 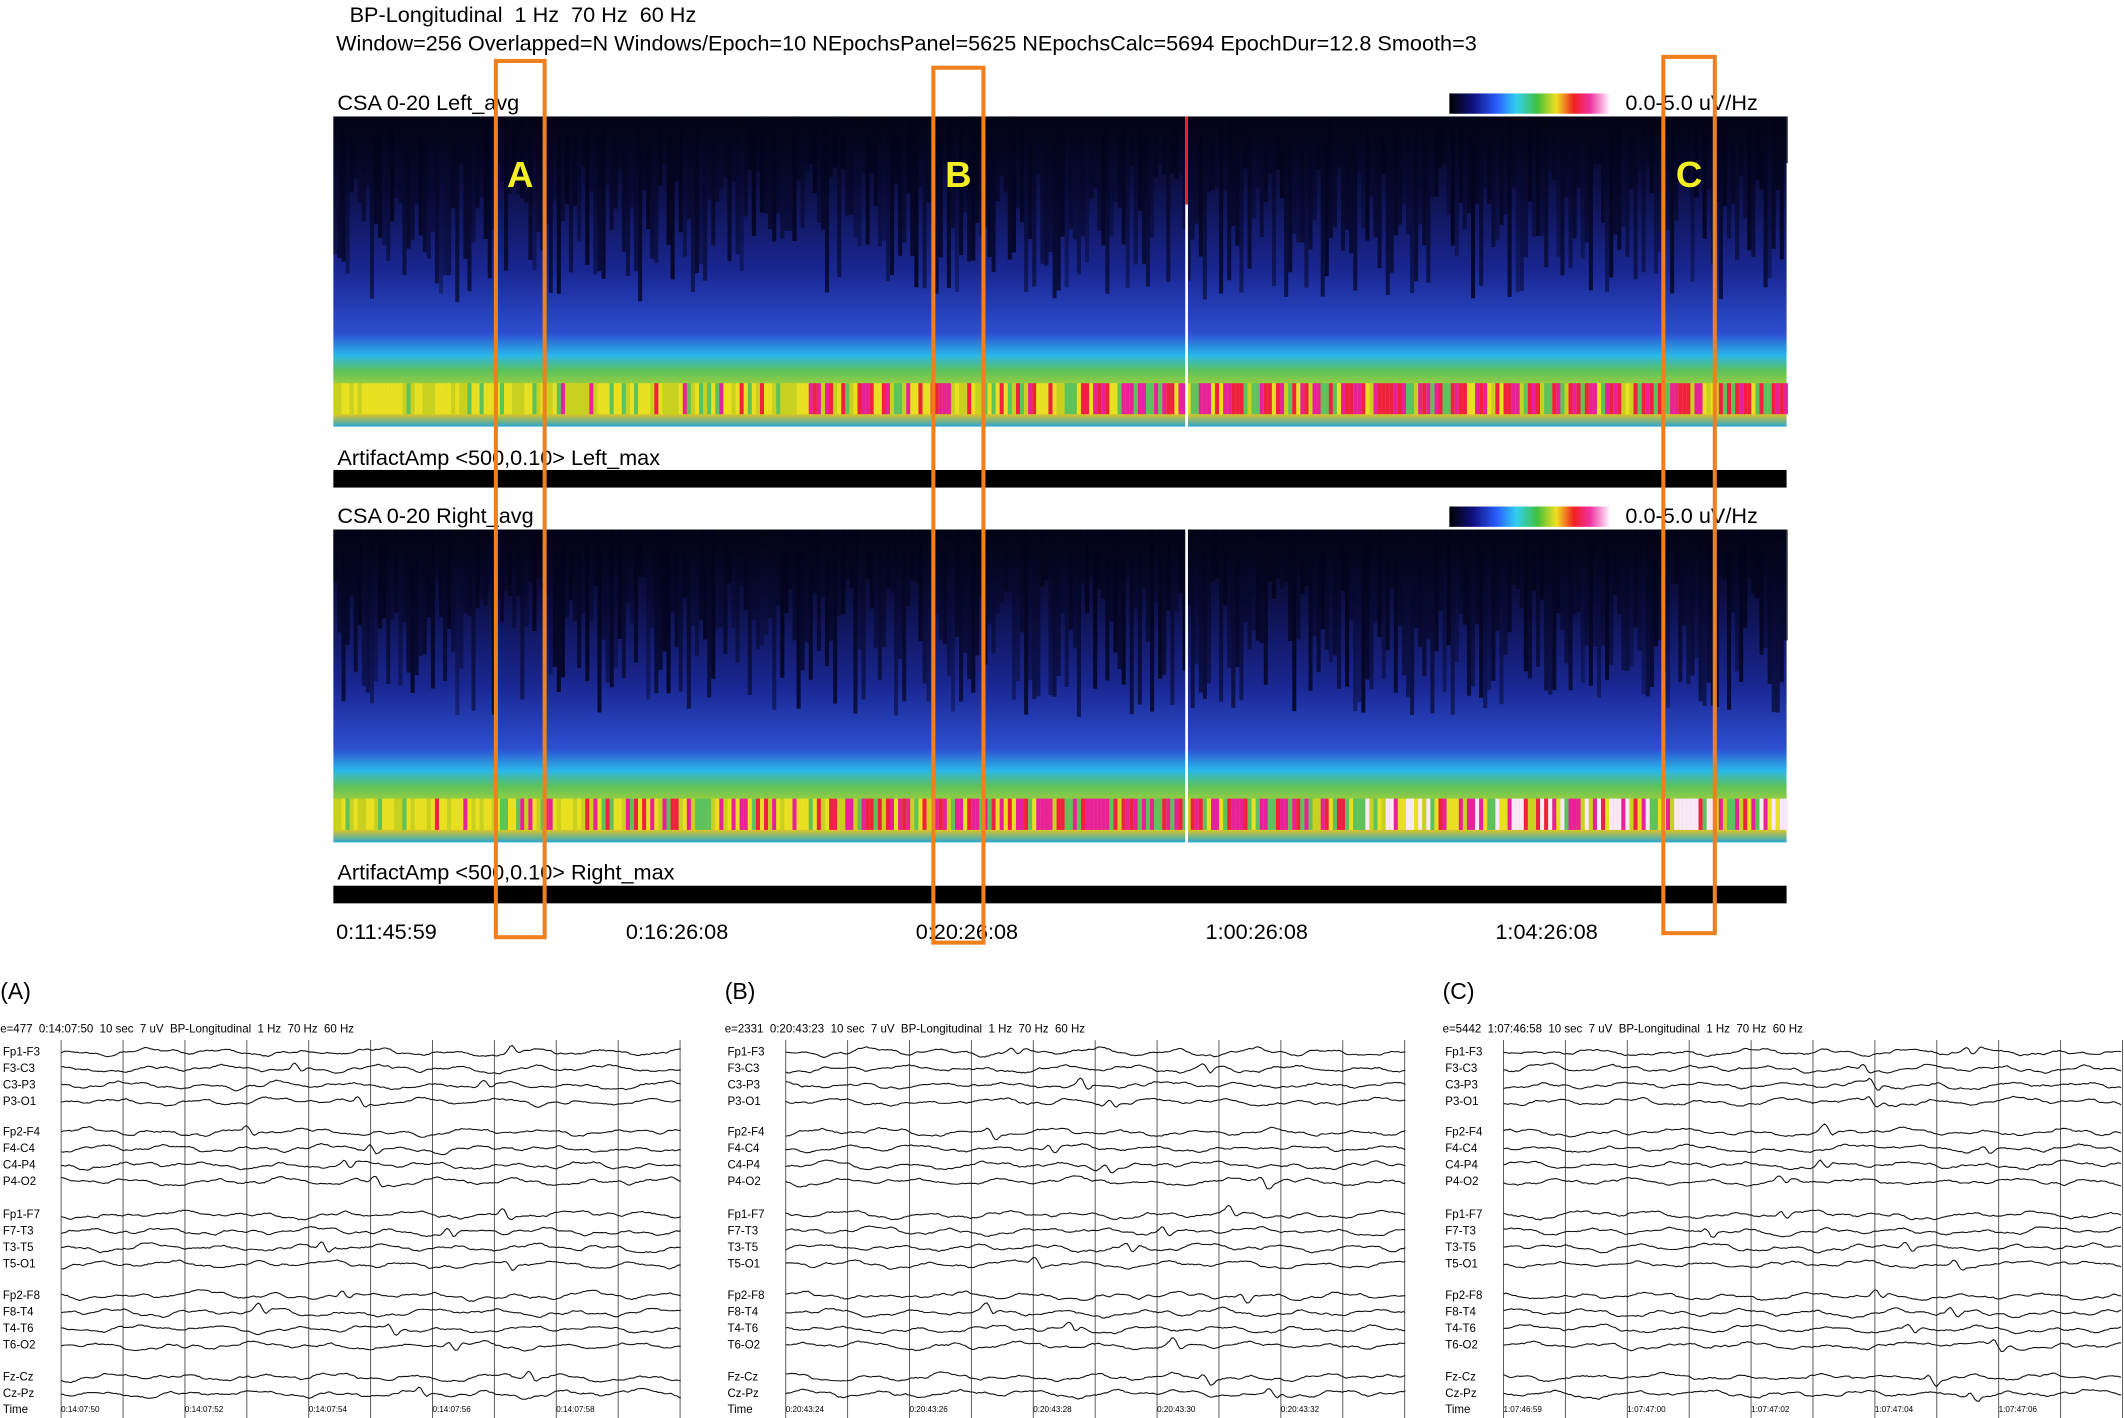 I want to click on time-axis-label: Time, so click(x=739, y=1410).